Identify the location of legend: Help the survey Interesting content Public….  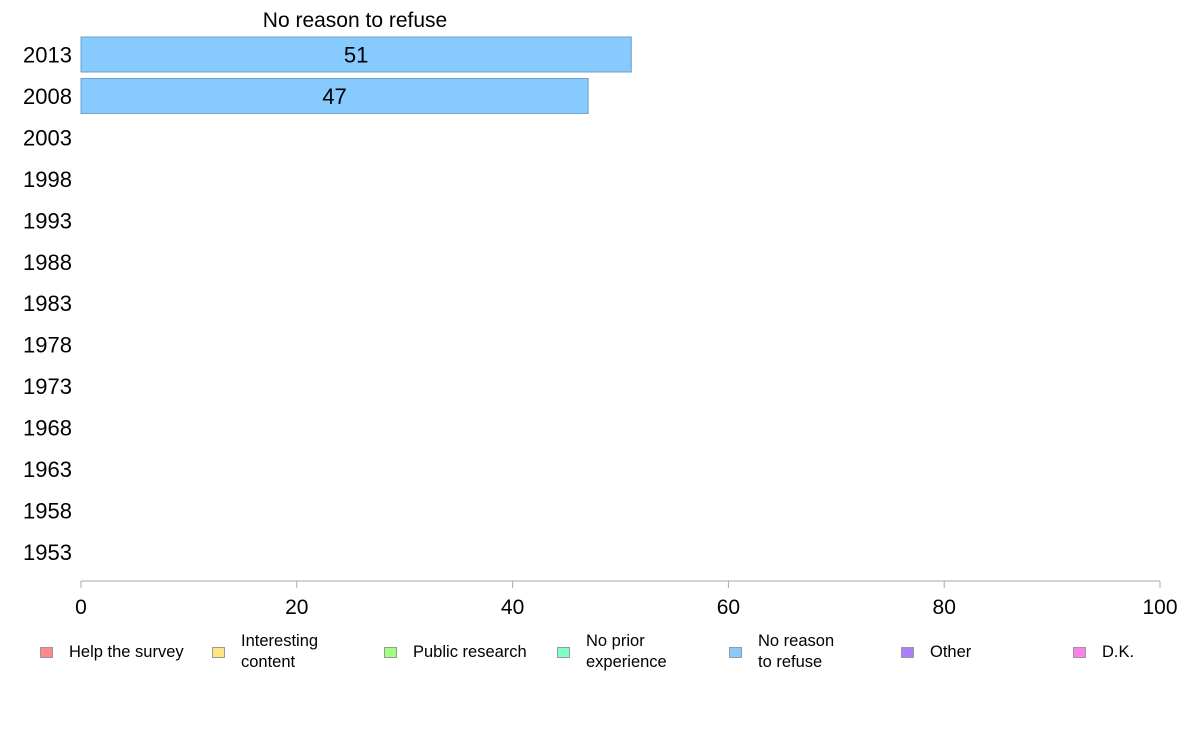
(594, 653).